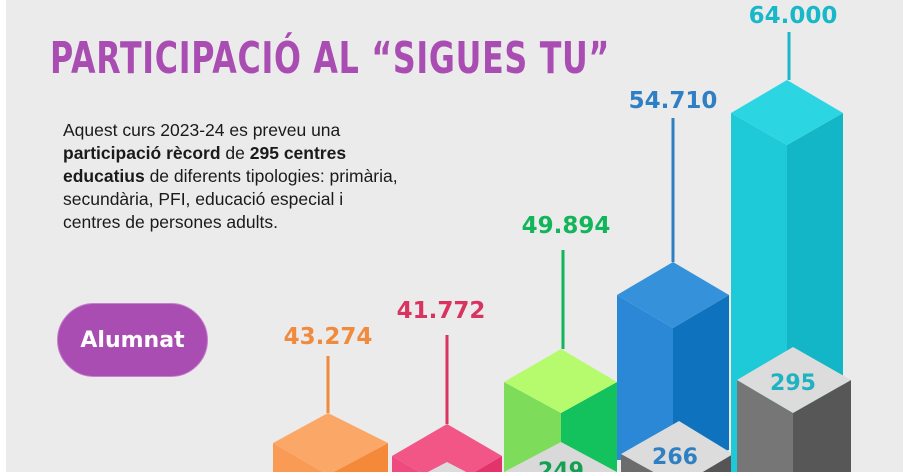  I want to click on bar-4: 266 54.710, so click(675, 280).